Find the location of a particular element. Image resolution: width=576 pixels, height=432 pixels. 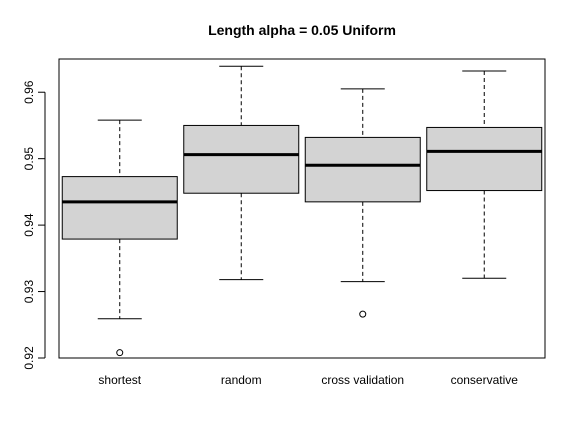

box-shortest is located at coordinates (119, 208).